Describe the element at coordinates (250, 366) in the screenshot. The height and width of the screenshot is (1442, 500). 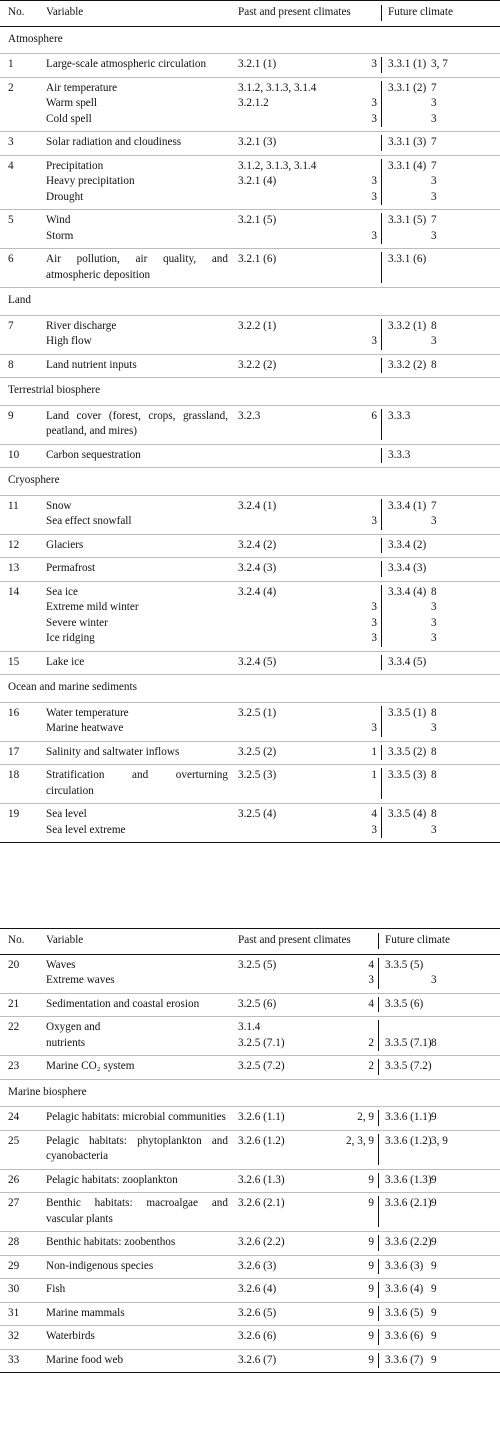
I see `table-row: 8 Land nutrient inputs 3.2.2 (2) 3.3.2 (2) 8` at that location.